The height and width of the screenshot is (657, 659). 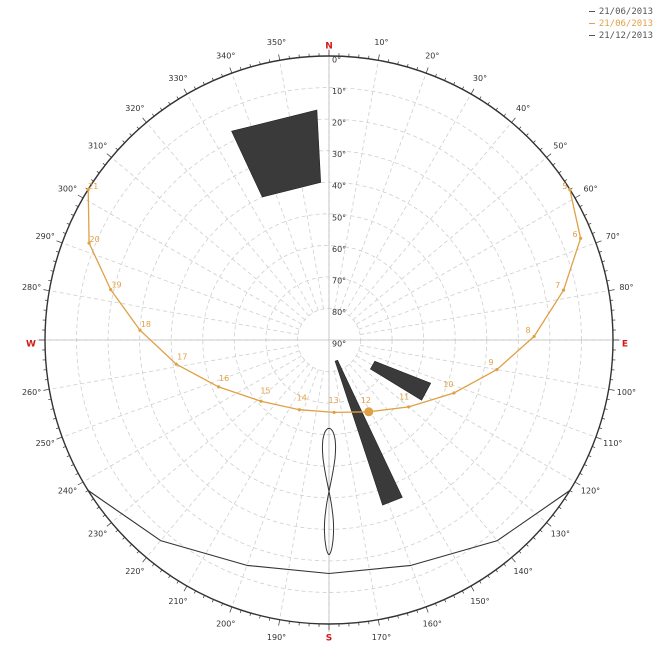 What do you see at coordinates (329, 491) in the screenshot?
I see `analemma-curve` at bounding box center [329, 491].